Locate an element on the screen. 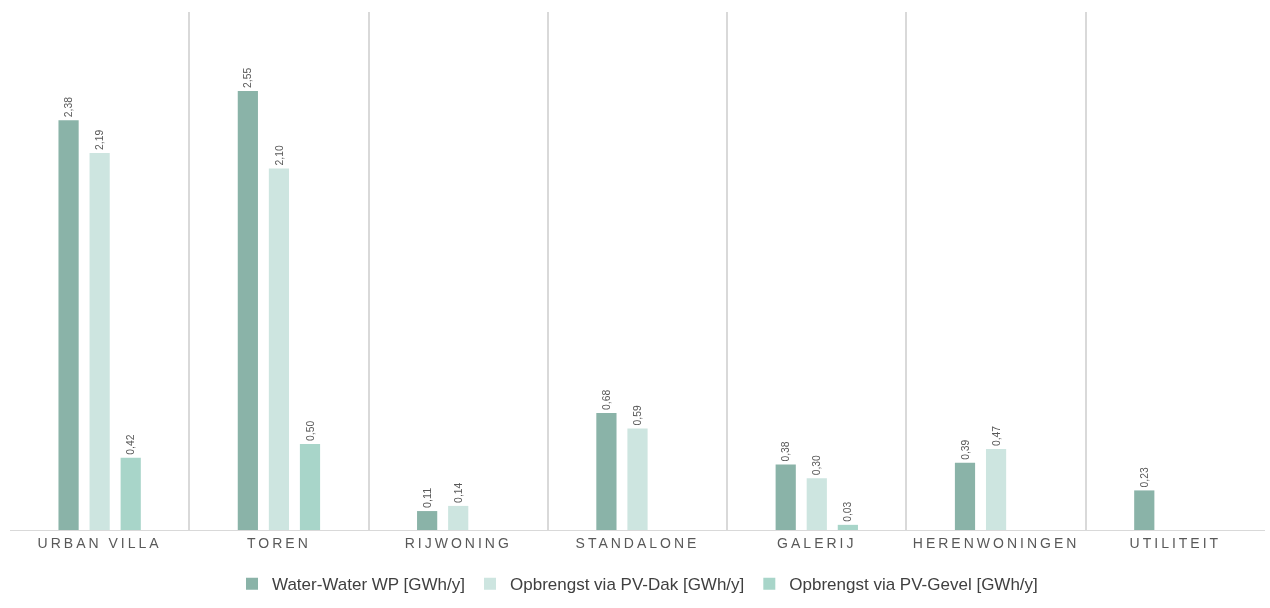  data-label: 0,42 is located at coordinates (131, 444).